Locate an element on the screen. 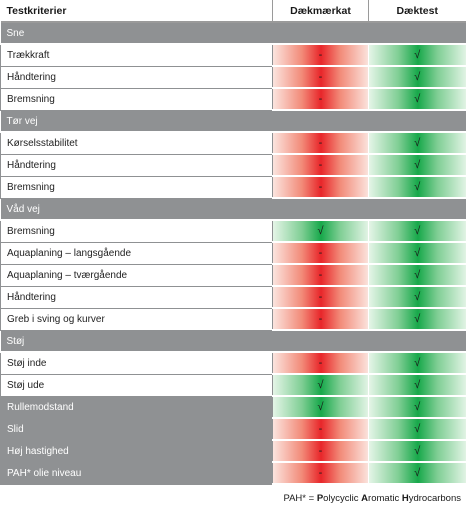 This screenshot has width=467, height=511. footnote: PAH* = Polycyclic Aromatic Hydrocarbons is located at coordinates (230, 498).